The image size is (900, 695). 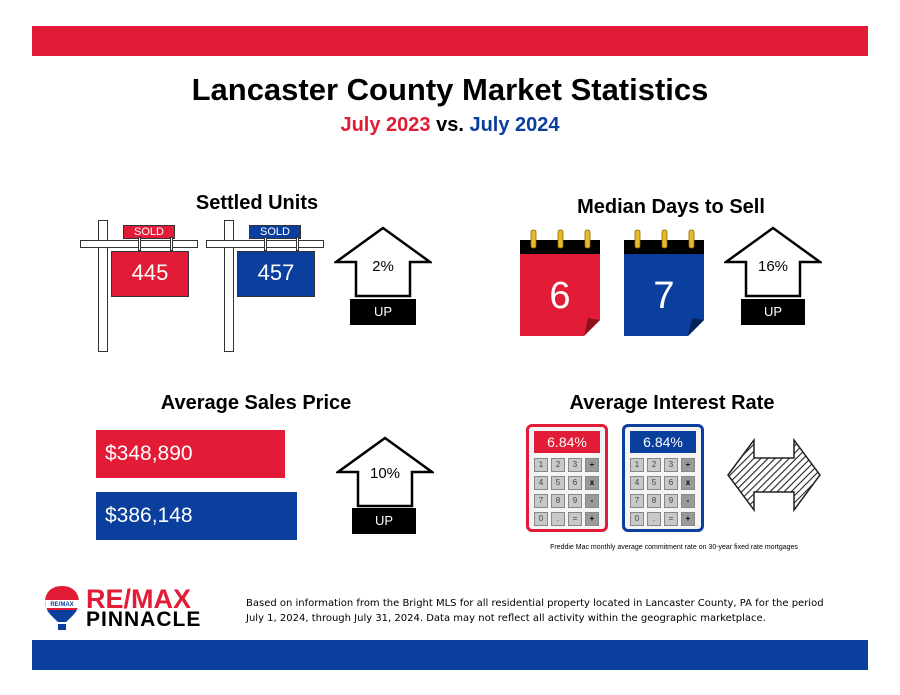 What do you see at coordinates (774, 475) in the screenshot?
I see `double-arrow-icon` at bounding box center [774, 475].